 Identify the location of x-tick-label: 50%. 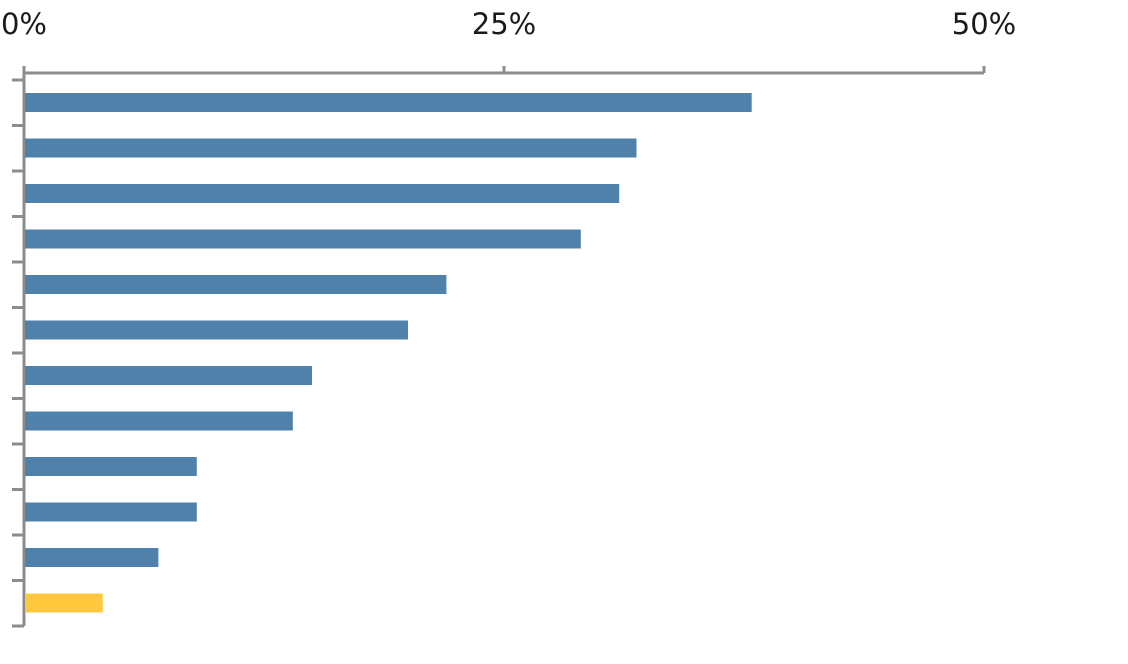
(984, 24).